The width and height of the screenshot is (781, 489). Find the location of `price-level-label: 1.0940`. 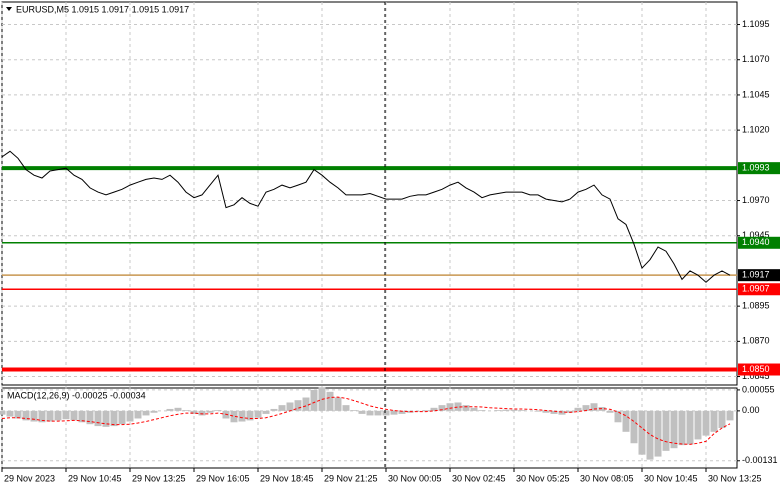

price-level-label: 1.0940 is located at coordinates (756, 242).